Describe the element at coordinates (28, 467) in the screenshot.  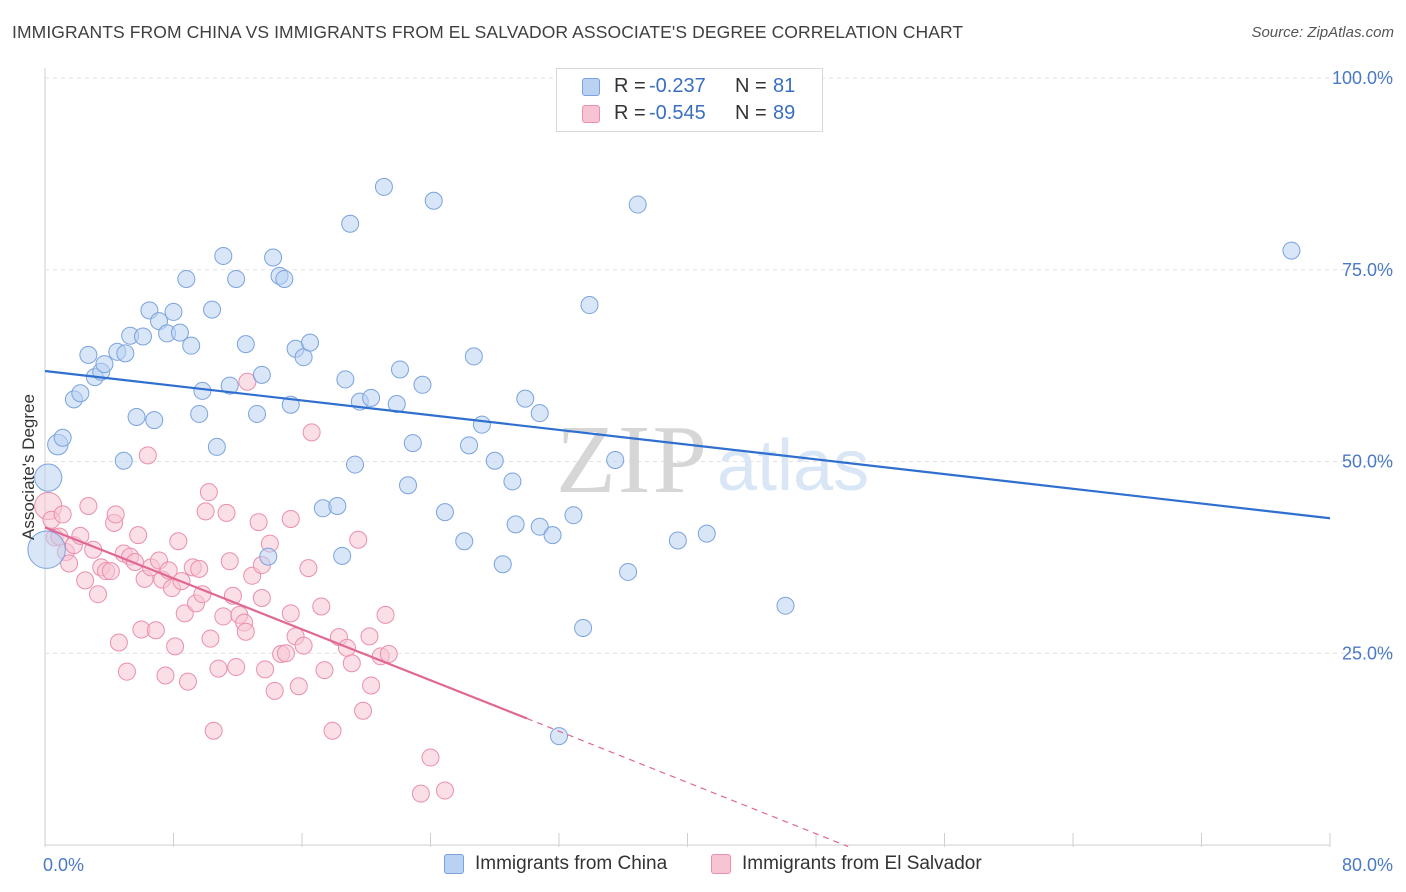
I see `y-axis-label: Associate's Degree` at that location.